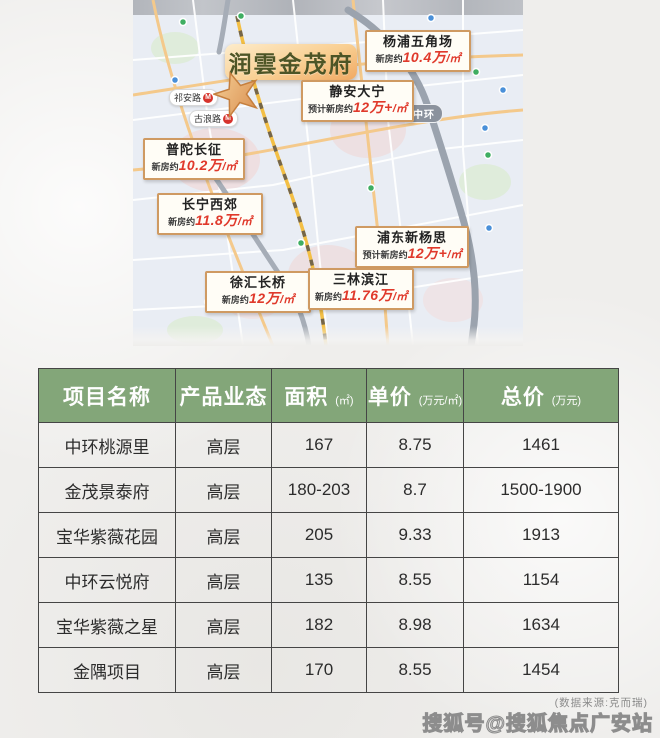 The image size is (660, 738). I want to click on area-name: 普陀长征, so click(193, 149).